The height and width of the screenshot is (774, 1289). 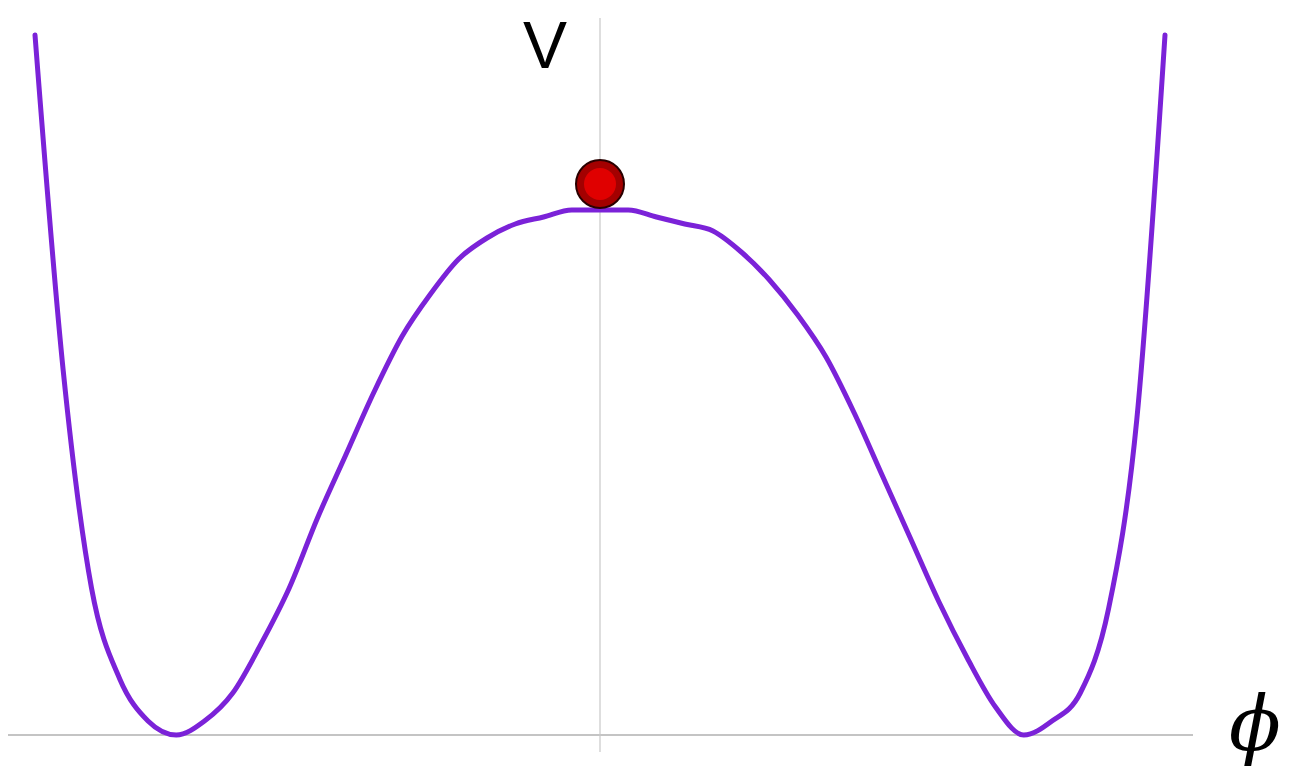 What do you see at coordinates (1255, 723) in the screenshot?
I see `x-axis-title: ϕ` at bounding box center [1255, 723].